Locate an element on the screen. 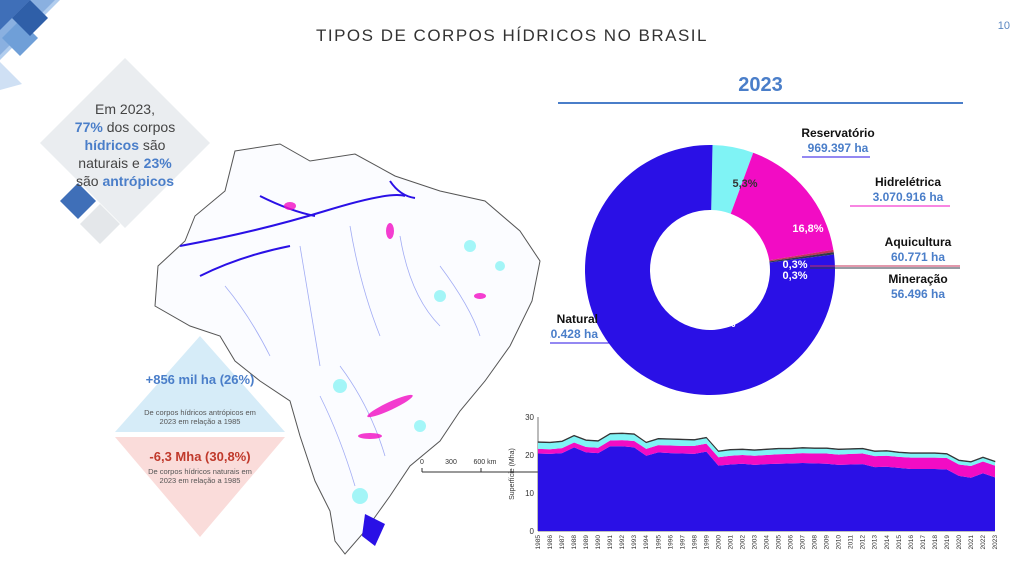 Image resolution: width=1024 pixels, height=566 pixels. x-tick-label: 1985 is located at coordinates (538, 542).